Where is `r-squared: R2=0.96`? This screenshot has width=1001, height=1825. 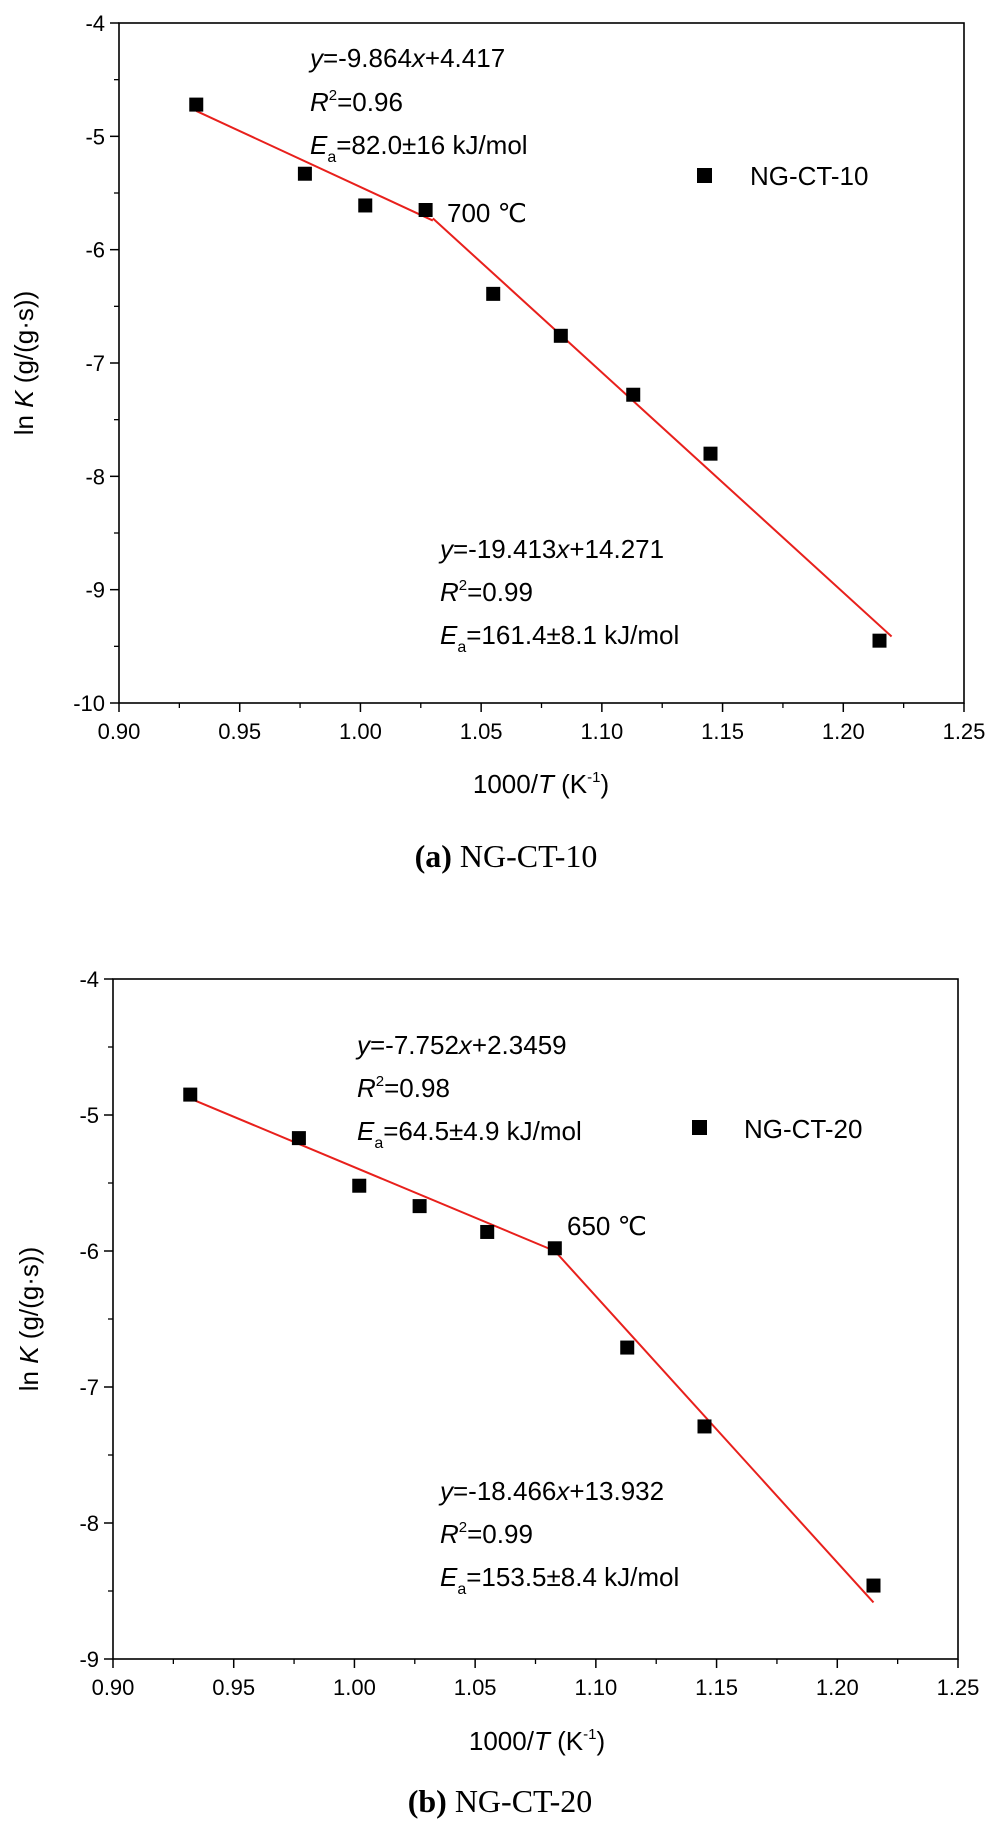
r-squared: R2=0.96 is located at coordinates (356, 102).